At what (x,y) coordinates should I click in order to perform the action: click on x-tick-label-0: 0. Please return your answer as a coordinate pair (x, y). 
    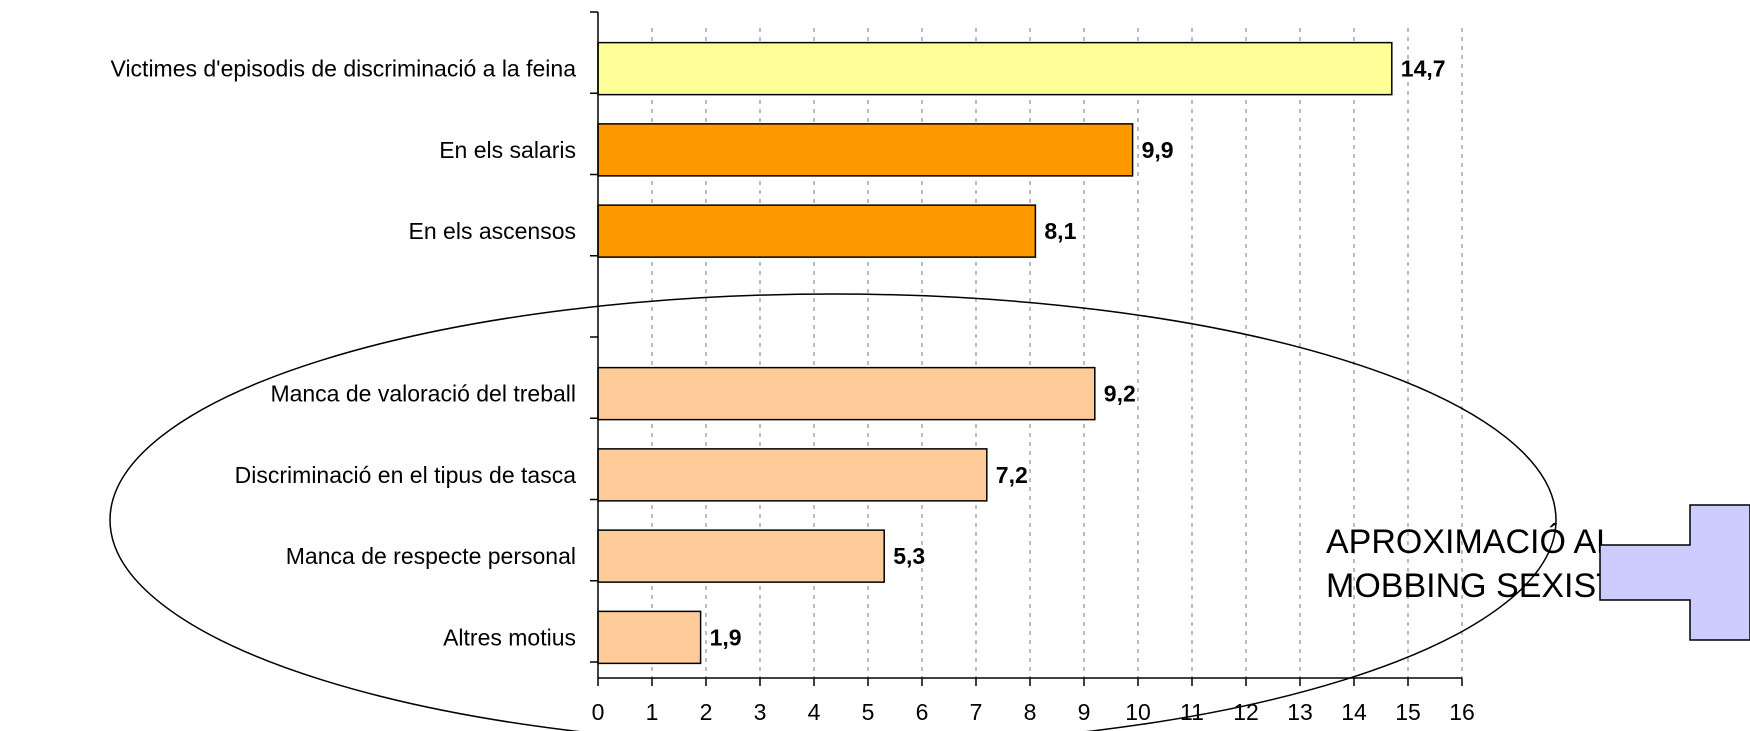
    Looking at the image, I should click on (598, 712).